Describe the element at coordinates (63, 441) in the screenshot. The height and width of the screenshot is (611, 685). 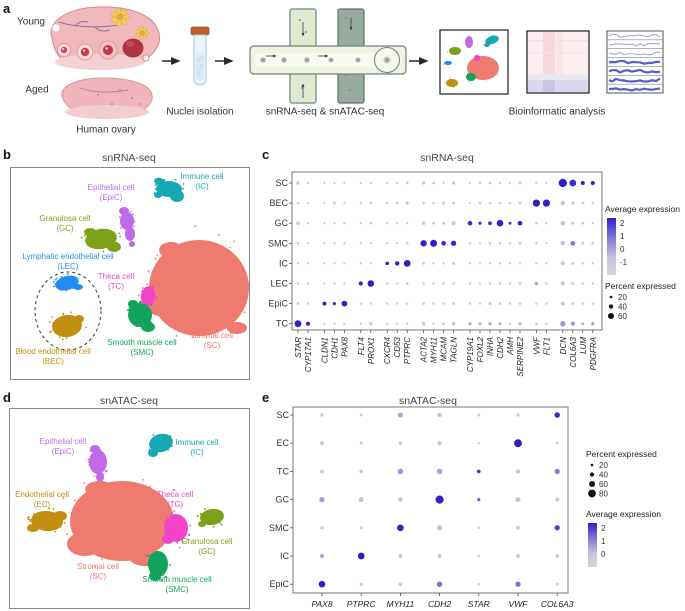
I see `cluster-name: Epithelial cell` at that location.